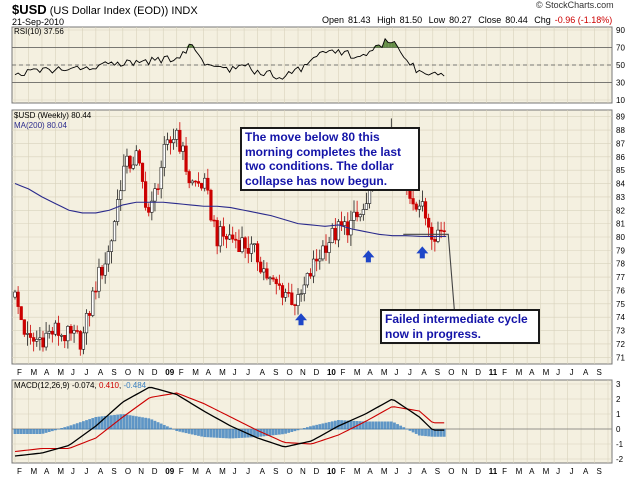 This screenshot has width=636, height=484. I want to click on macd-x-tick-label: 11, so click(493, 471).